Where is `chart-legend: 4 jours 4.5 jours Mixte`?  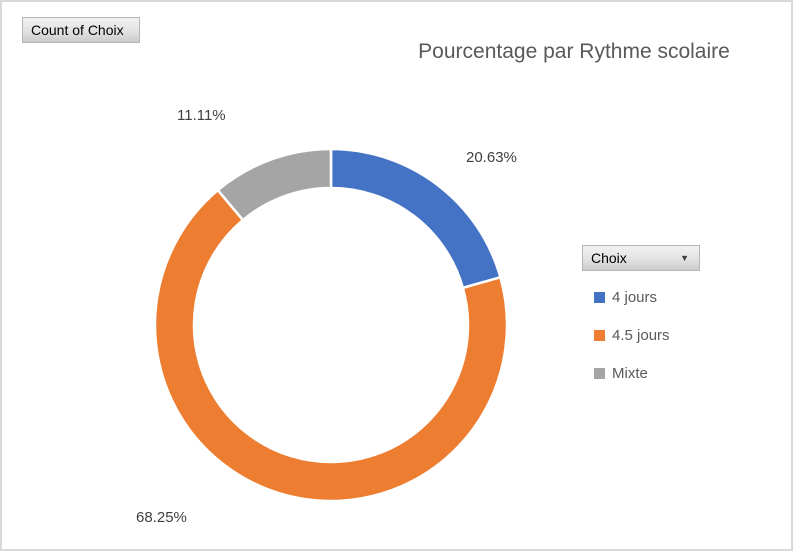
chart-legend: 4 jours 4.5 jours Mixte is located at coordinates (626, 342).